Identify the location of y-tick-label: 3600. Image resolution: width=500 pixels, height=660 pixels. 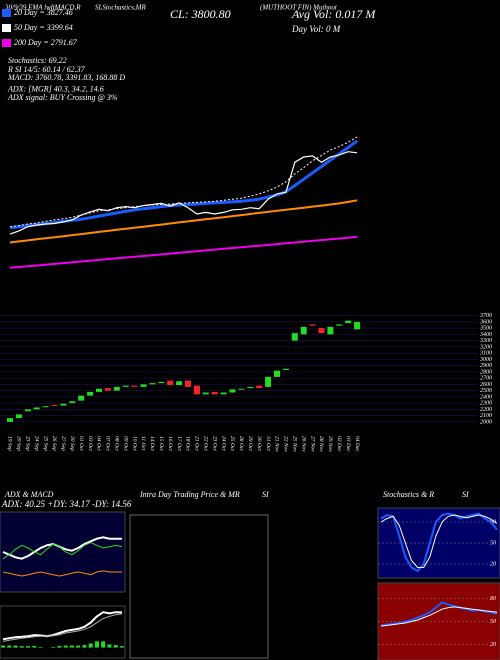
(485, 322).